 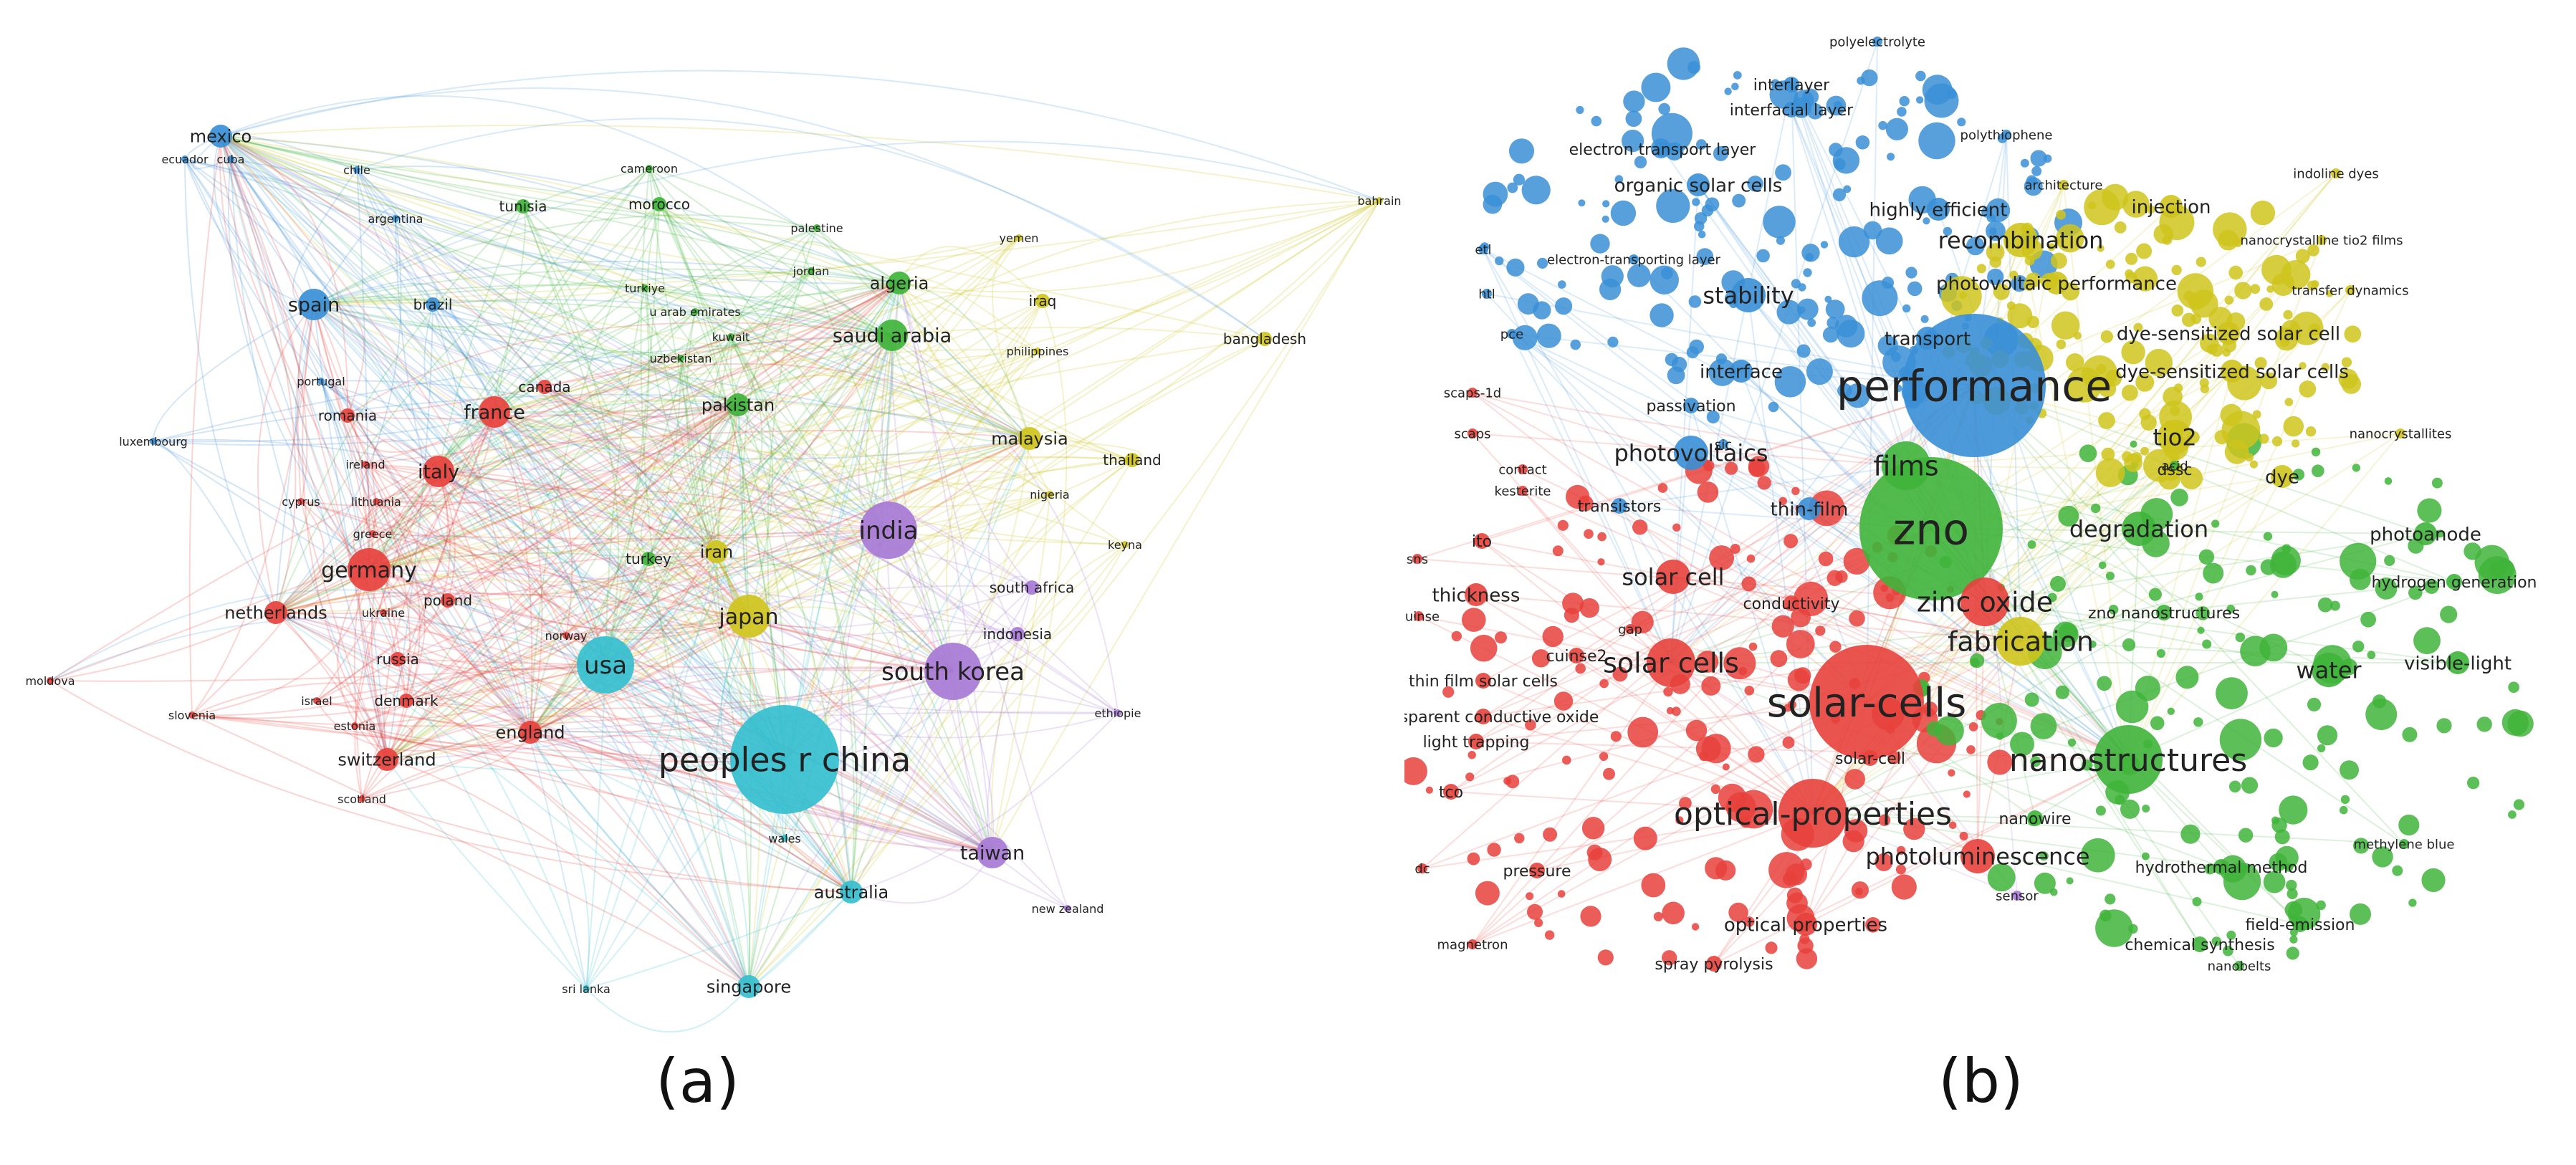 What do you see at coordinates (2221, 867) in the screenshot?
I see `keyword-node-hydrothermal-method` at bounding box center [2221, 867].